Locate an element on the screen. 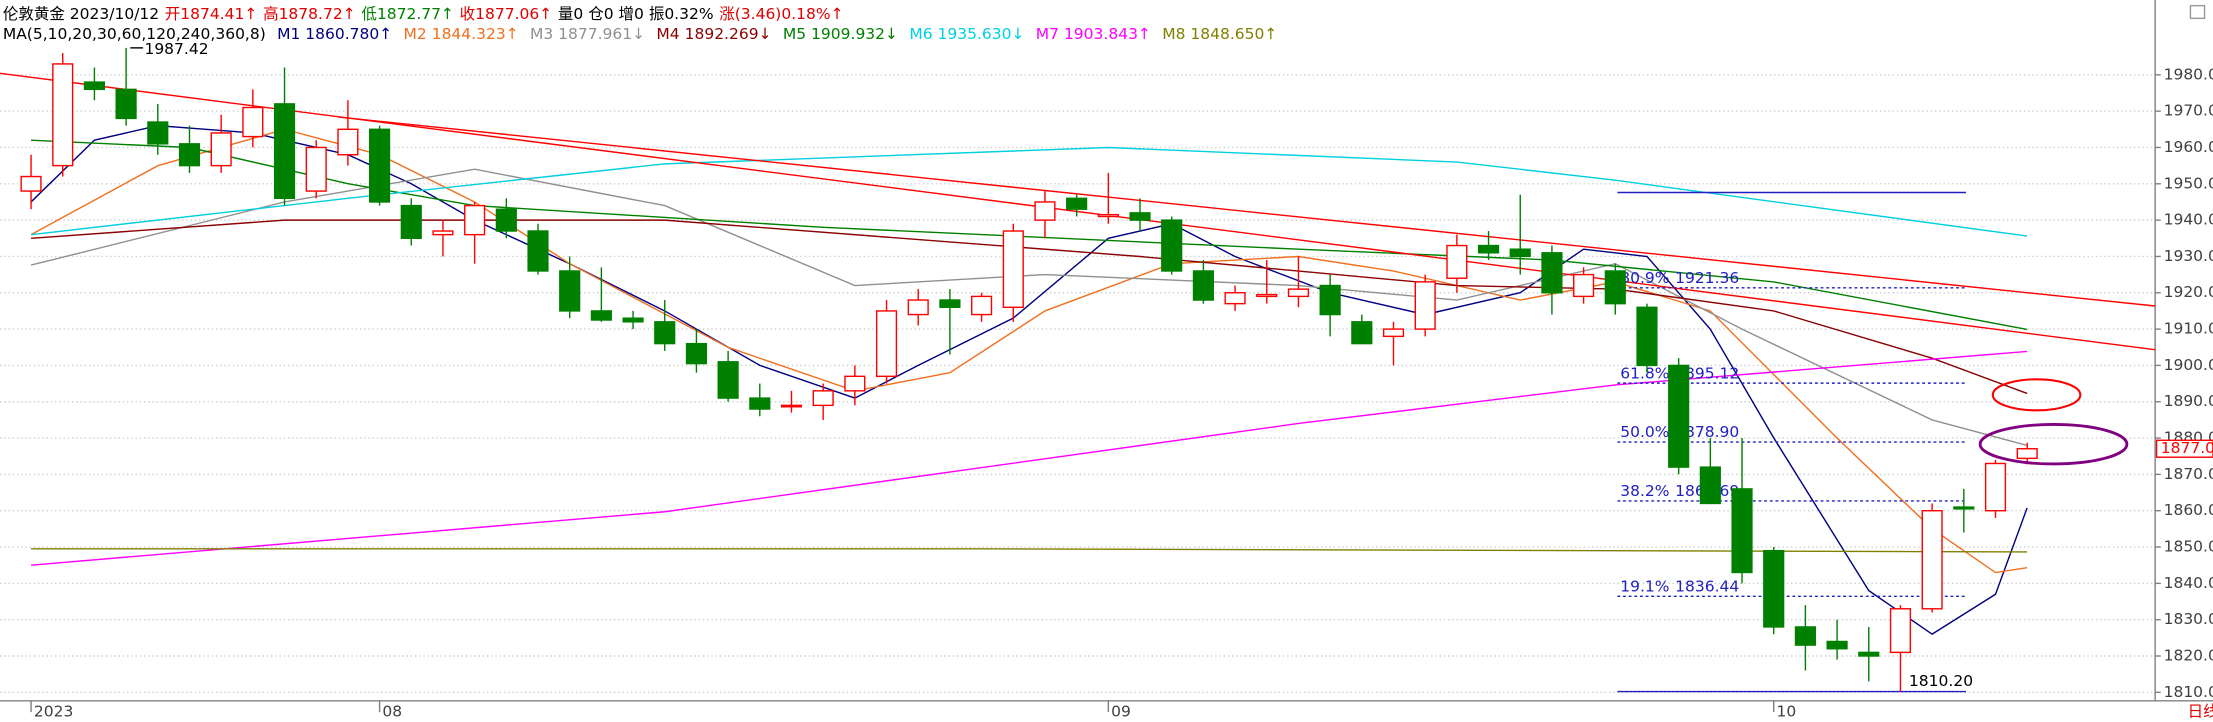 The width and height of the screenshot is (2213, 722). y-tick-label: 1920.00 is located at coordinates (2188, 292).